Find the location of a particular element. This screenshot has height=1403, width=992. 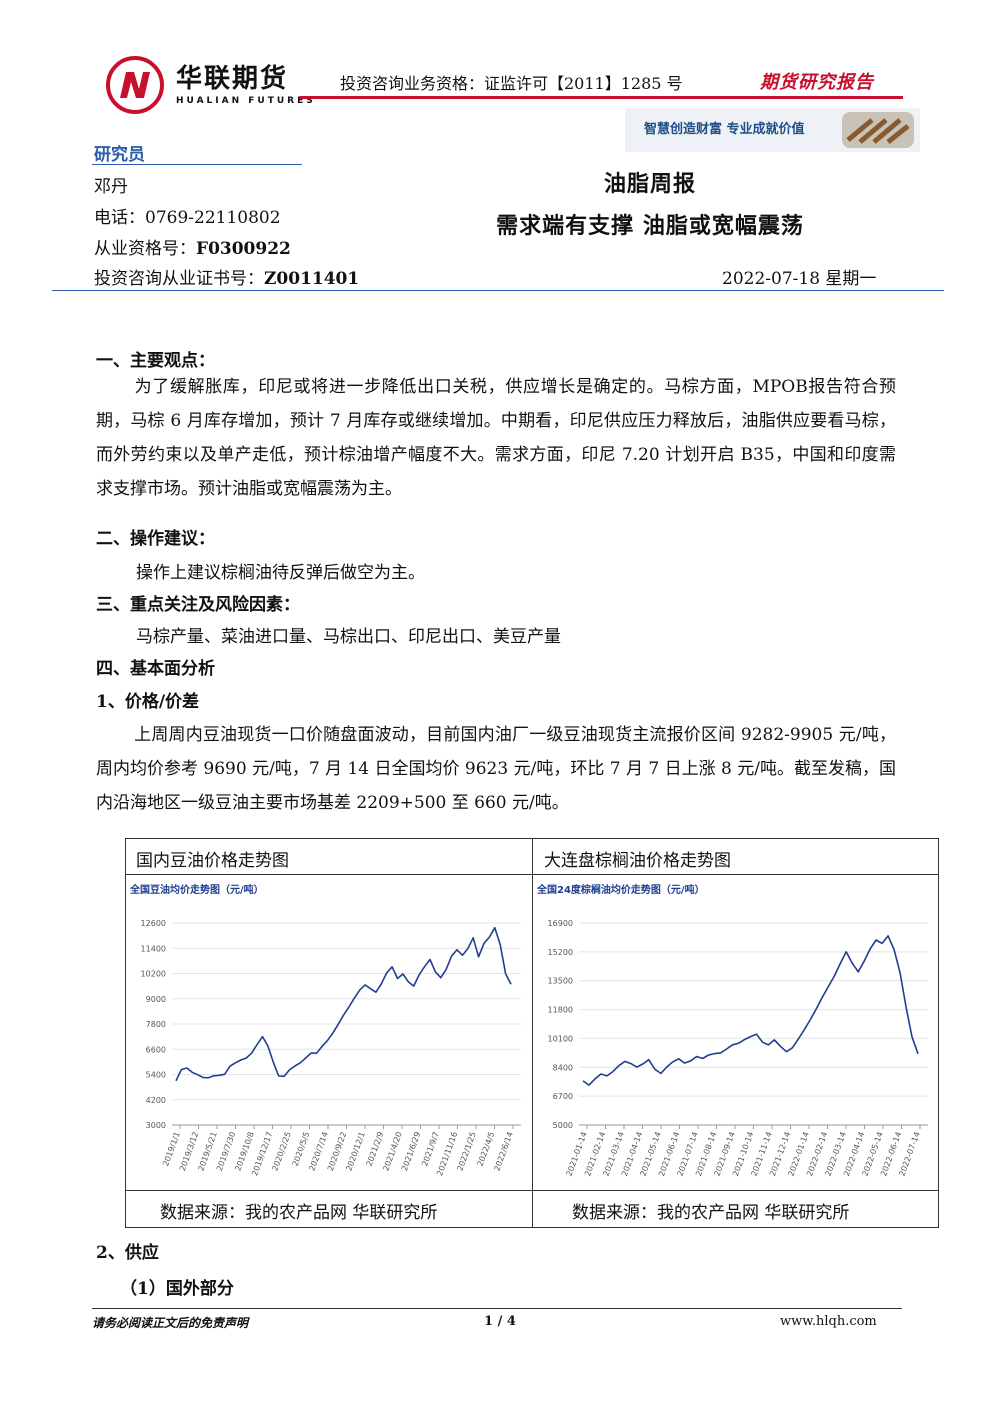

footer-divider is located at coordinates (497, 1308).